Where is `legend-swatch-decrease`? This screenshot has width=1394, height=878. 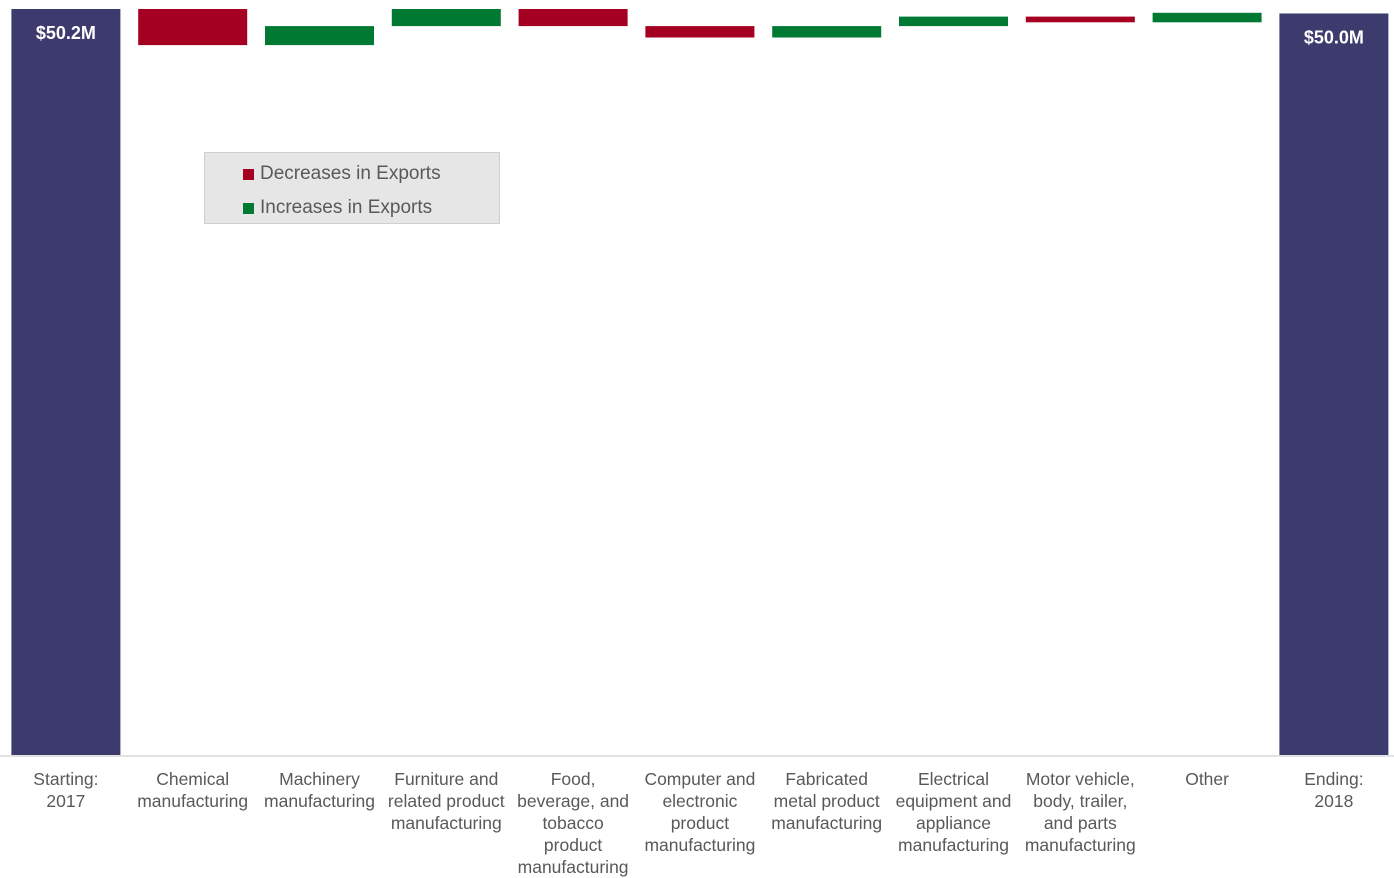 legend-swatch-decrease is located at coordinates (248, 174).